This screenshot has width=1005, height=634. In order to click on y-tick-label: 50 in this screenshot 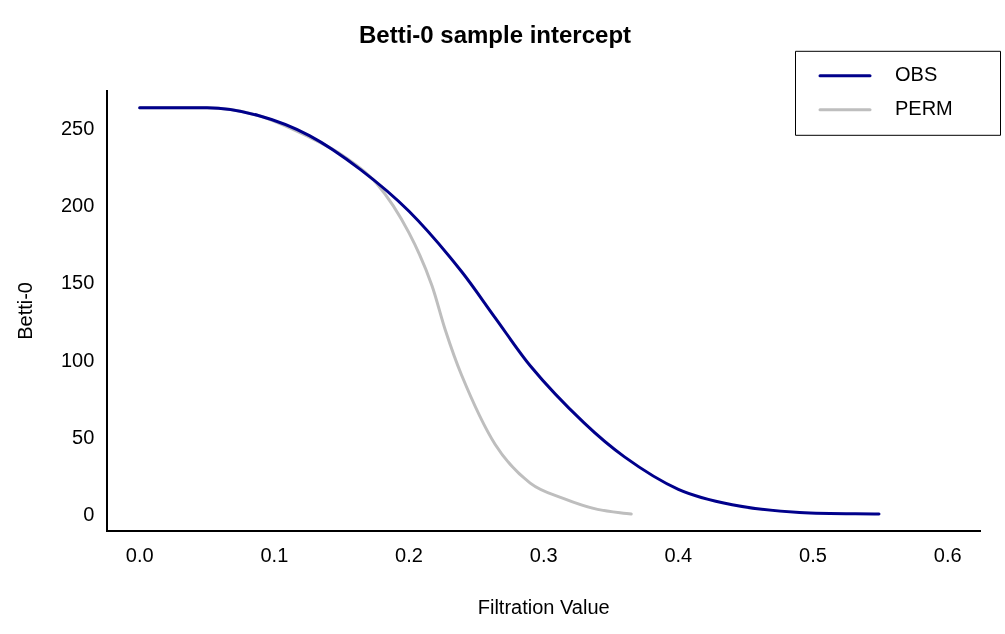, I will do `click(83, 436)`.